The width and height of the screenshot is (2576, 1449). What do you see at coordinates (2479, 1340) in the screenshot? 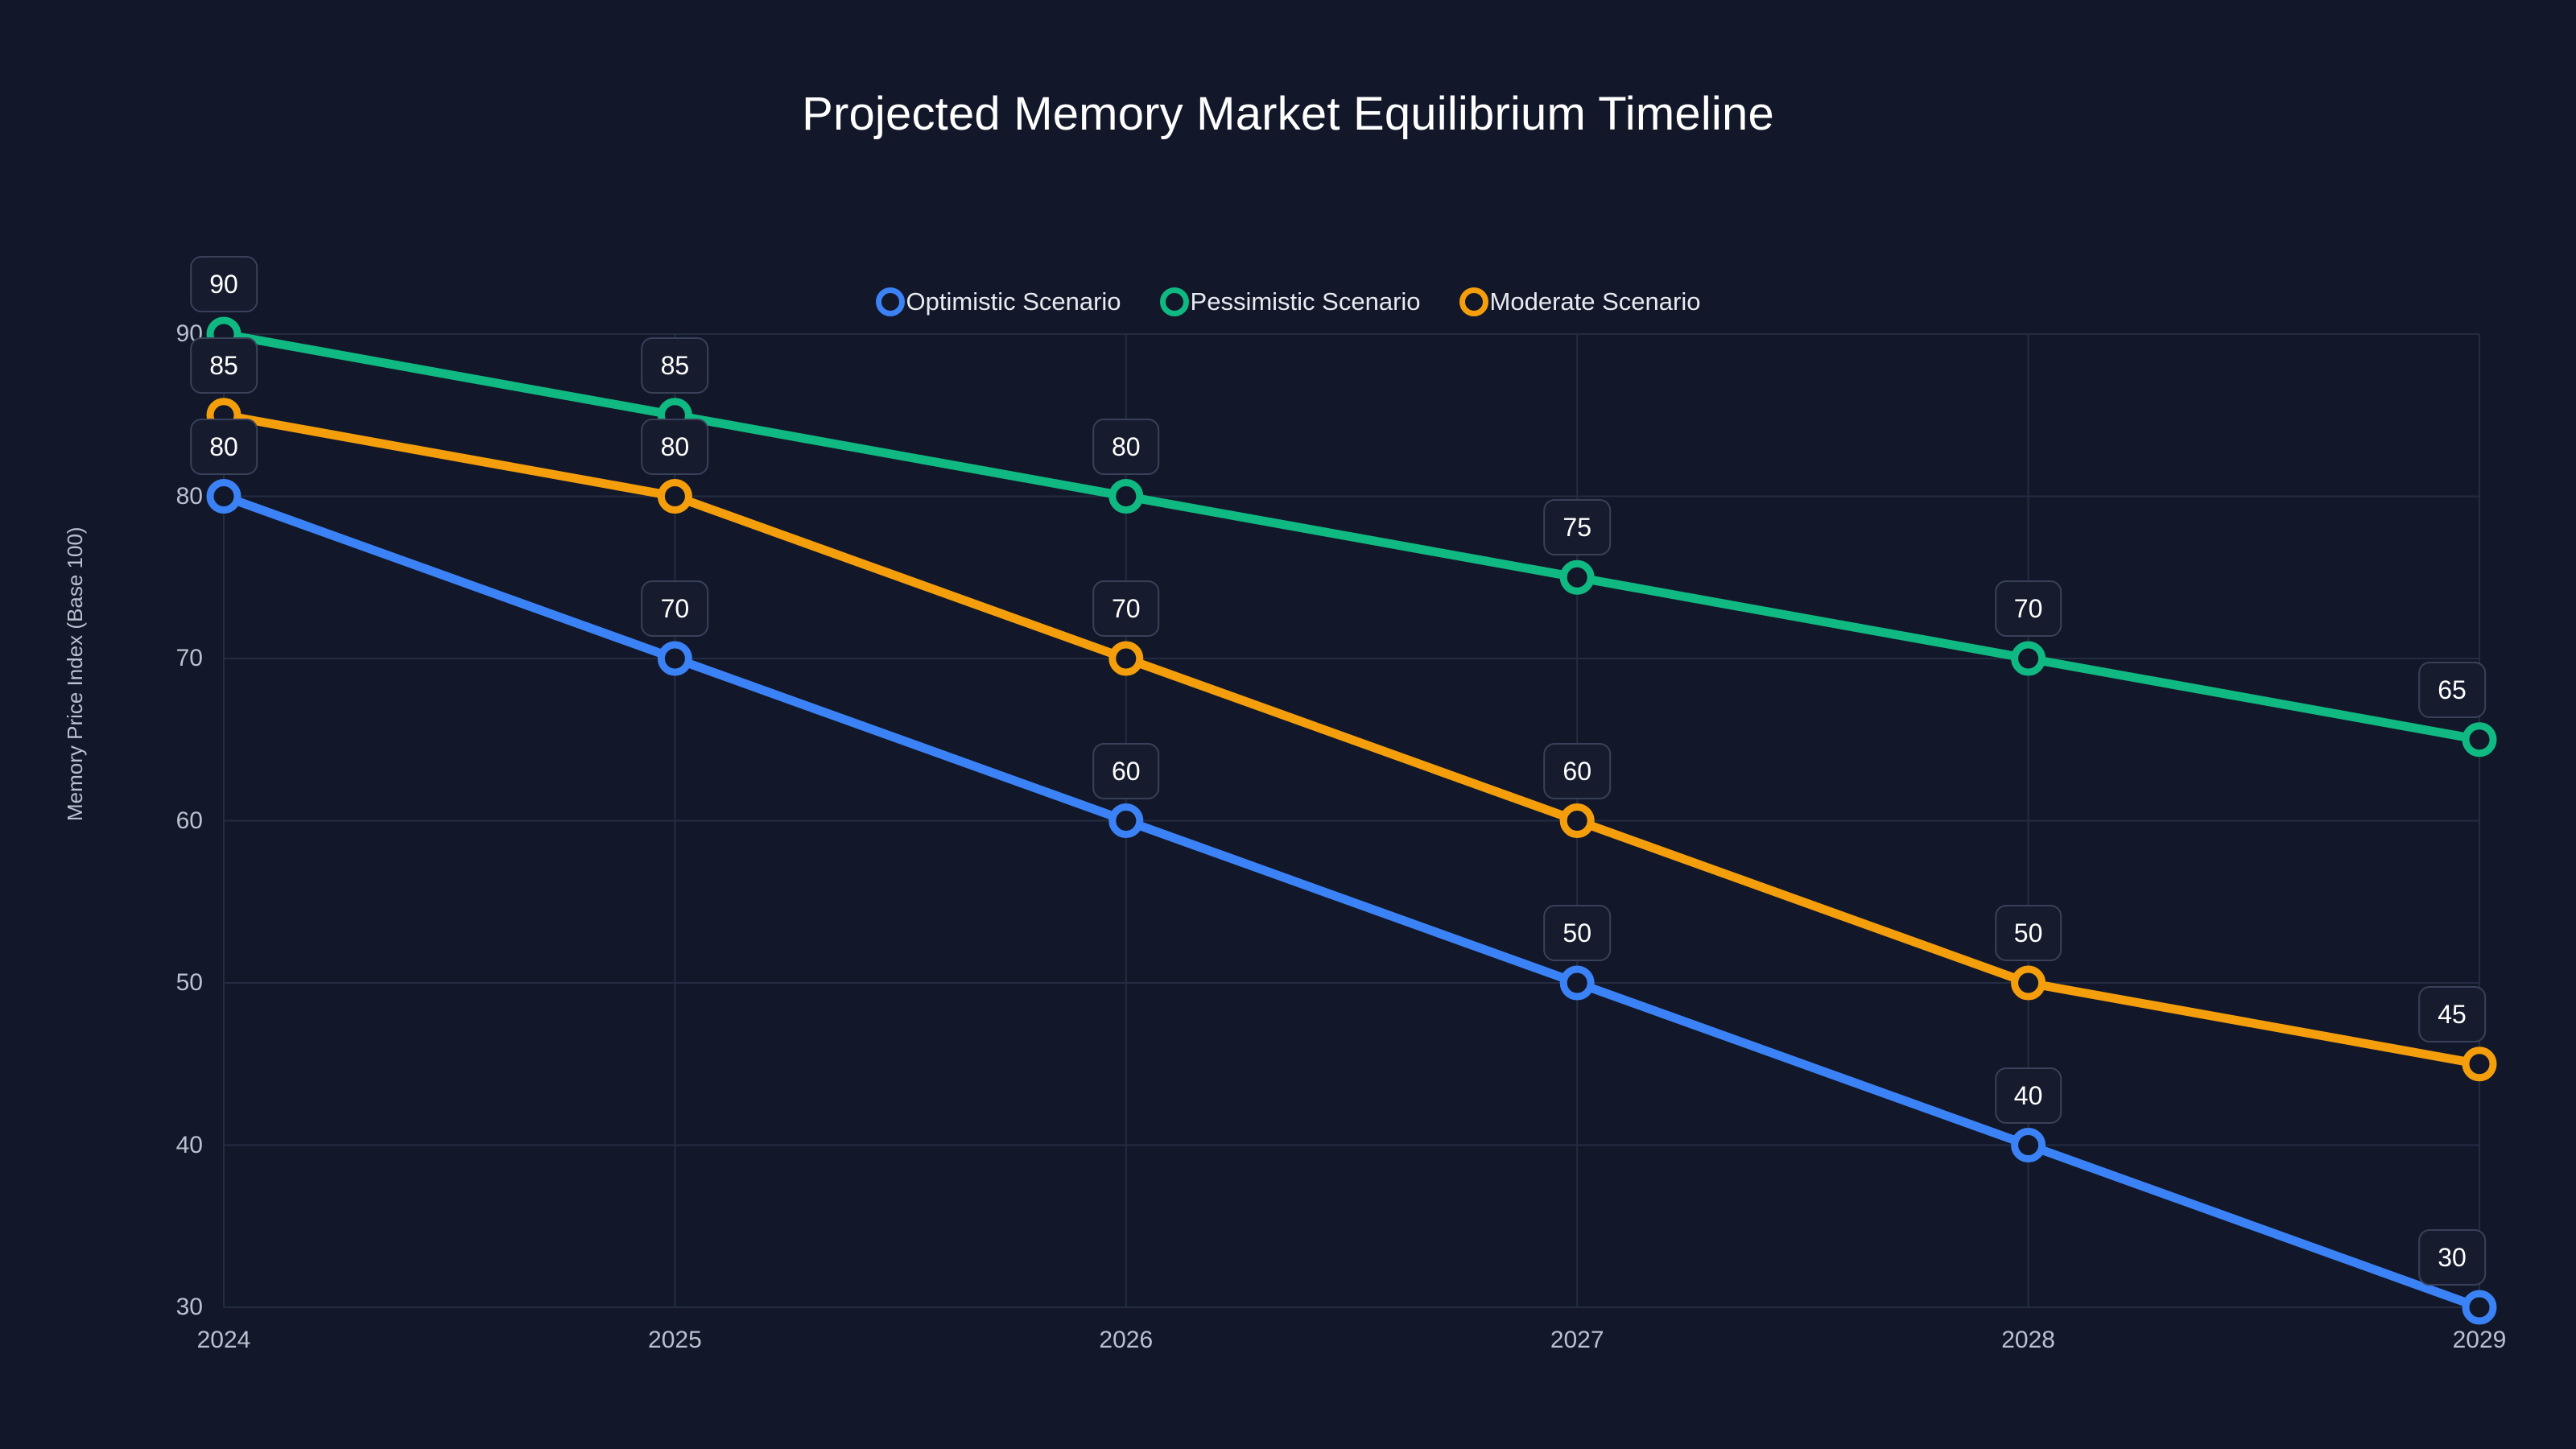
I see `x-axis-tick-label: 2029` at bounding box center [2479, 1340].